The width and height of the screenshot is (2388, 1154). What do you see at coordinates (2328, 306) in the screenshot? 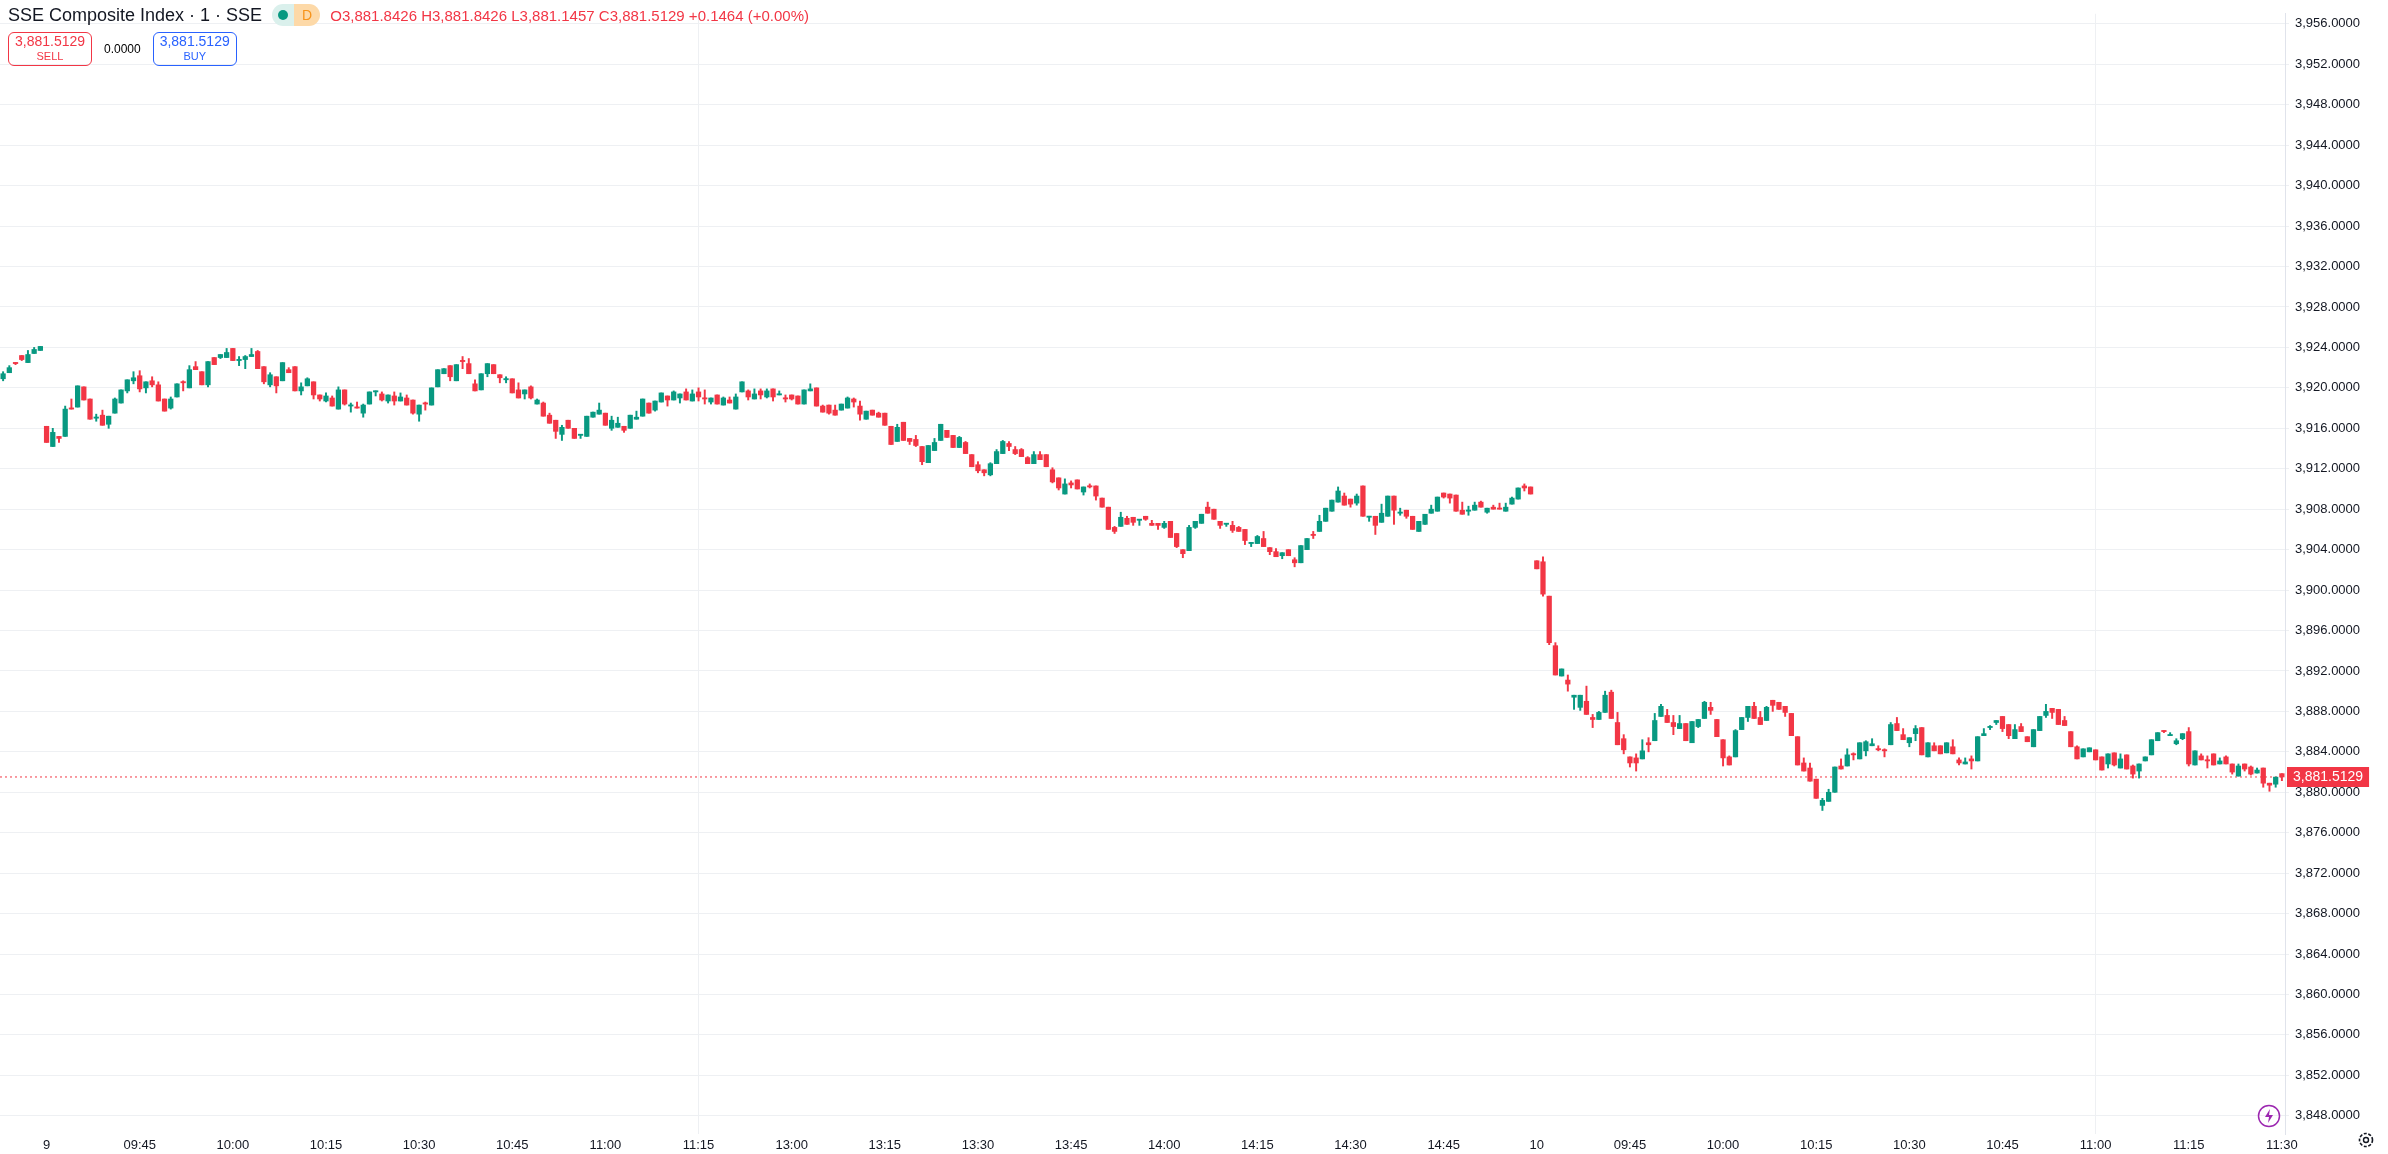
I see `y-tick-label: 3,928.0000` at bounding box center [2328, 306].